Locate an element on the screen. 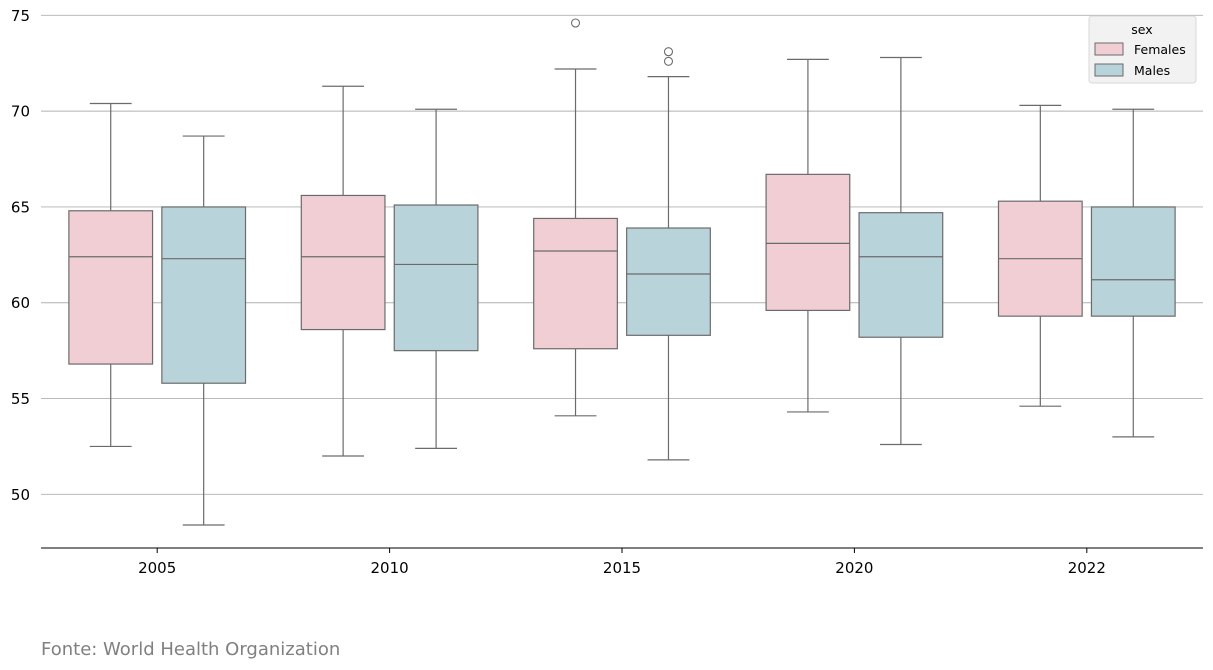  x-tick-label-2015: 2015 is located at coordinates (622, 568).